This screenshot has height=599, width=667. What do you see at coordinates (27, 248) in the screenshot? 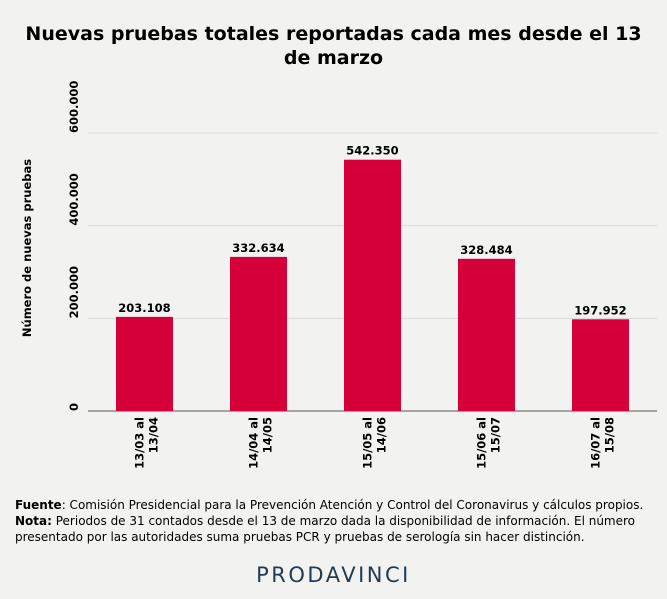
I see `y-axis-label: Número de nuevas pruebas` at bounding box center [27, 248].